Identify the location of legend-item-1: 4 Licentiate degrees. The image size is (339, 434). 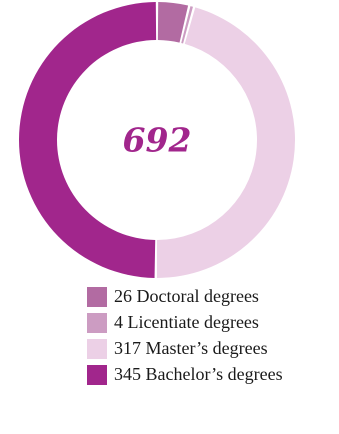
(185, 322).